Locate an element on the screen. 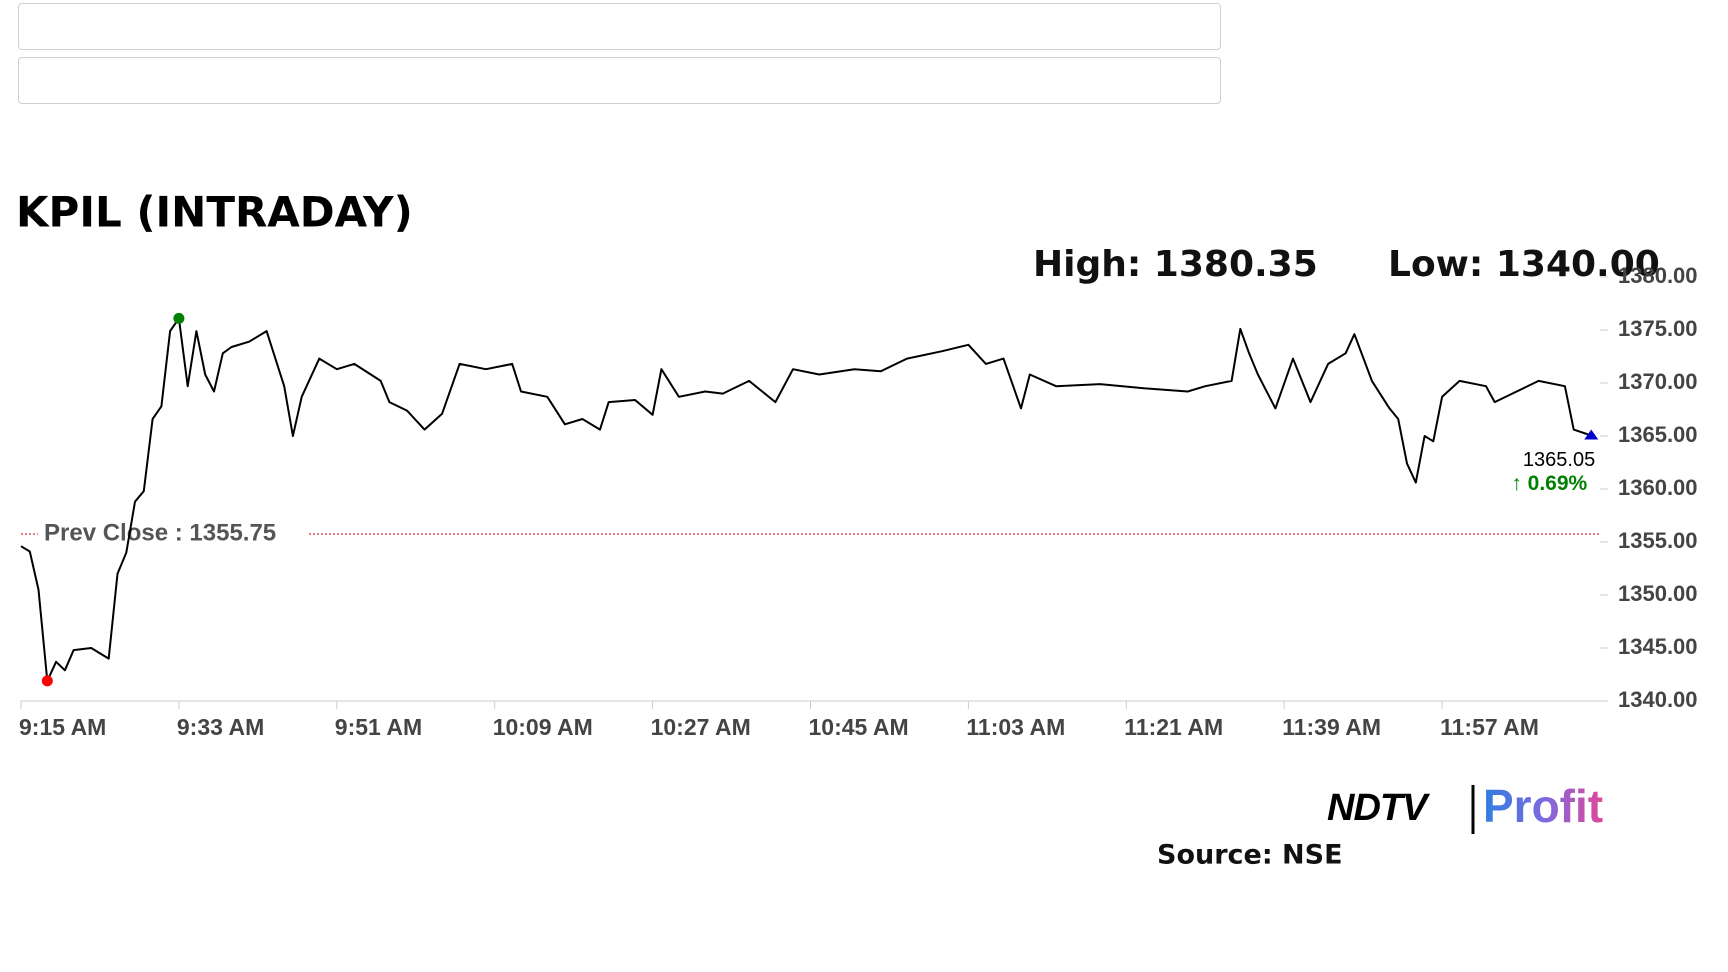 Image resolution: width=1728 pixels, height=972 pixels. y-tick-label: 1380.00 is located at coordinates (1658, 275).